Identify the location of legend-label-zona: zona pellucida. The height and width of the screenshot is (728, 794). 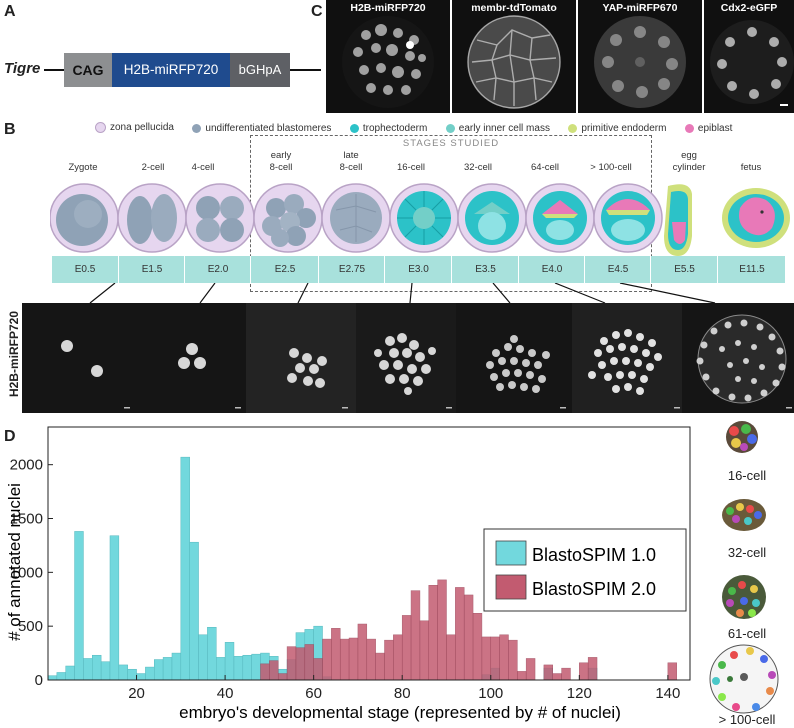
(142, 127).